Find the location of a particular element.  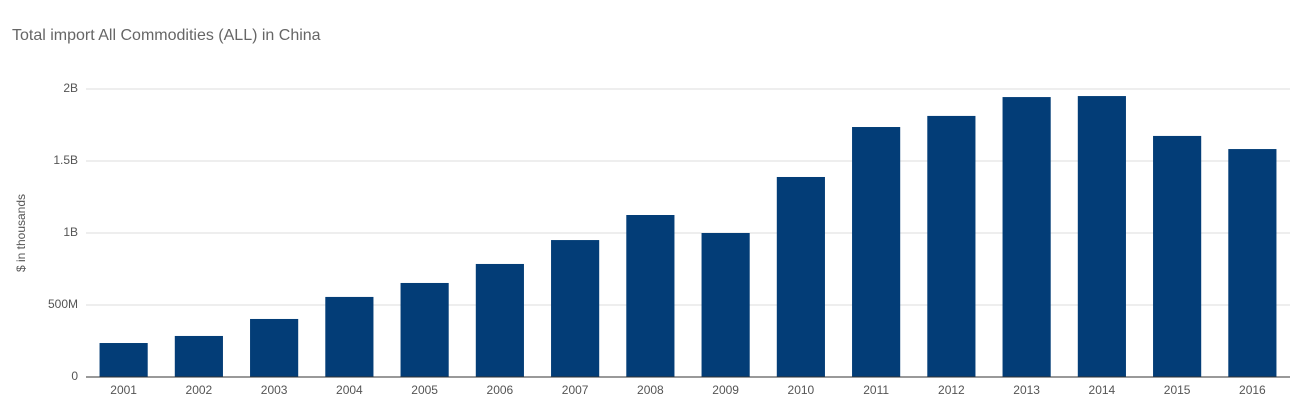

x-tick-label: 2015 is located at coordinates (1177, 390).